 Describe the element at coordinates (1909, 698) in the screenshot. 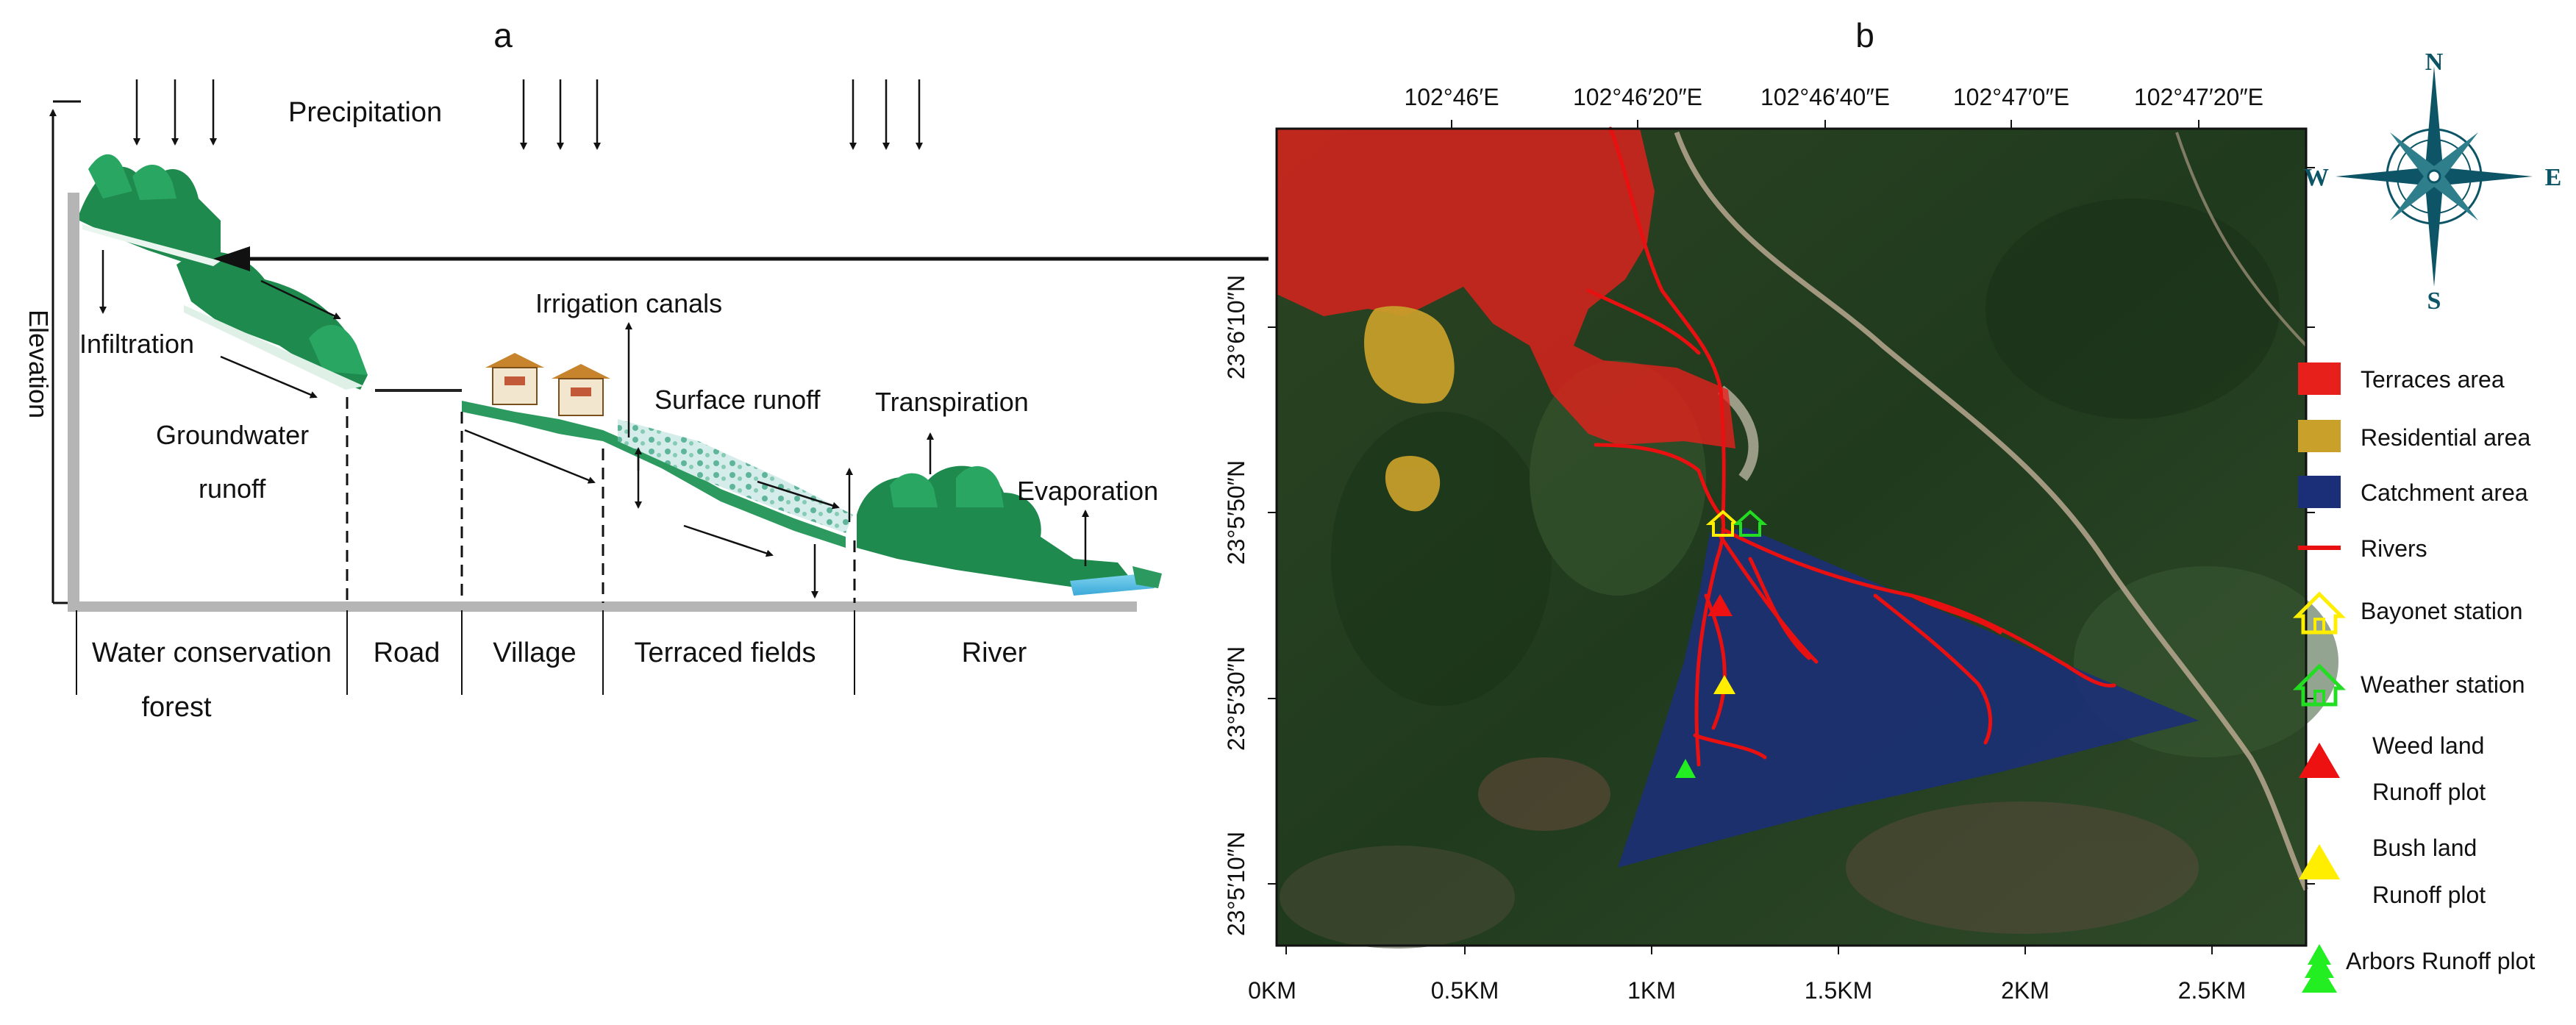

I see `catchment-area` at that location.